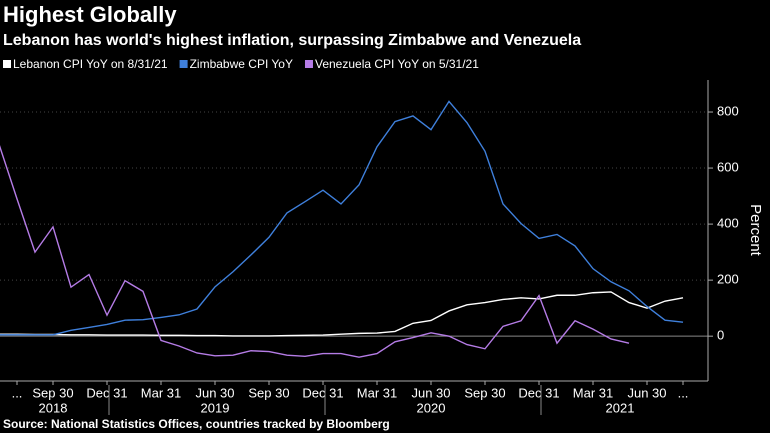 This screenshot has height=433, width=770. I want to click on series-line, so click(342, 314).